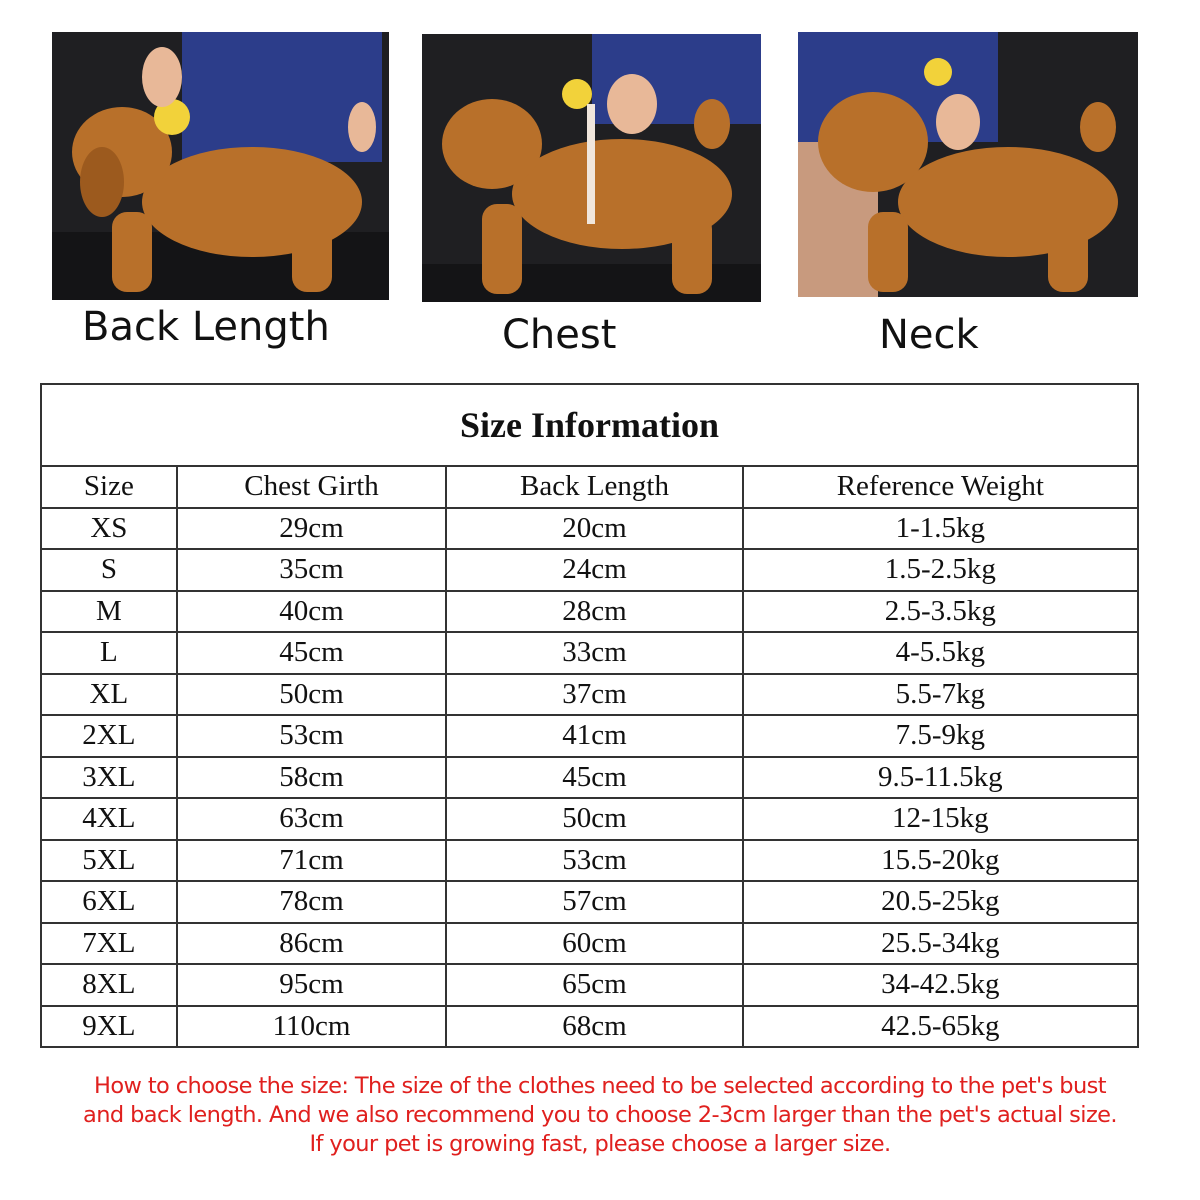 The height and width of the screenshot is (1200, 1200). I want to click on cell-reference-weight: 25.5-34kg, so click(940, 943).